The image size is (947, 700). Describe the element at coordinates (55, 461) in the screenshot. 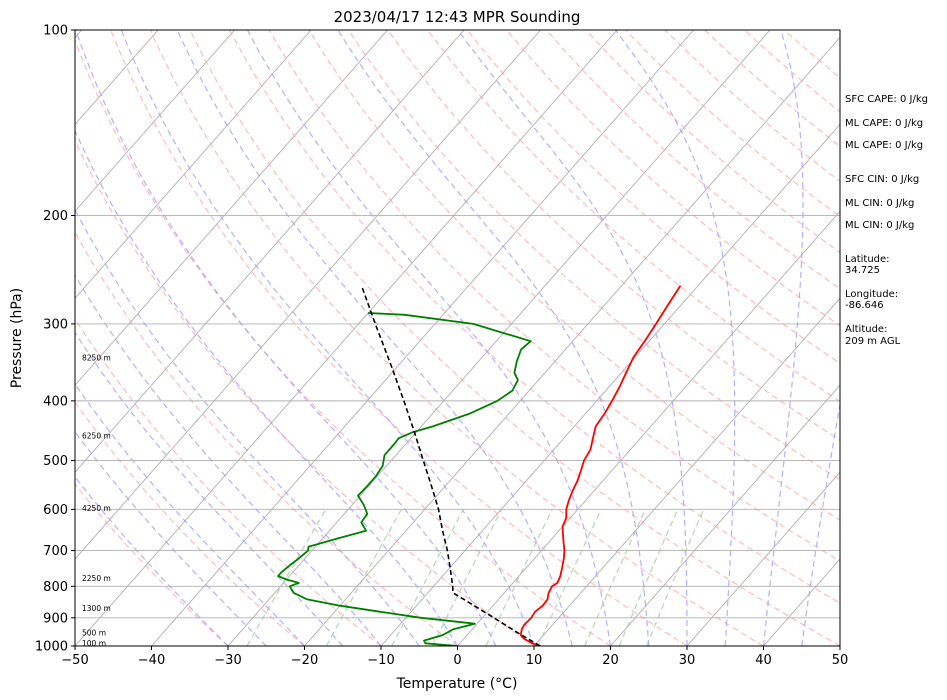

I see `y-tick-label: 500` at that location.